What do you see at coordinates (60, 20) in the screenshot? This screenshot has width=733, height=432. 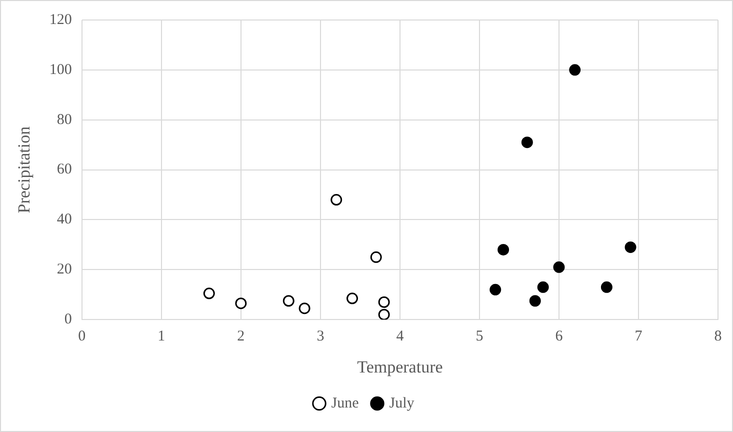 I see `y-tick-label: 120` at bounding box center [60, 20].